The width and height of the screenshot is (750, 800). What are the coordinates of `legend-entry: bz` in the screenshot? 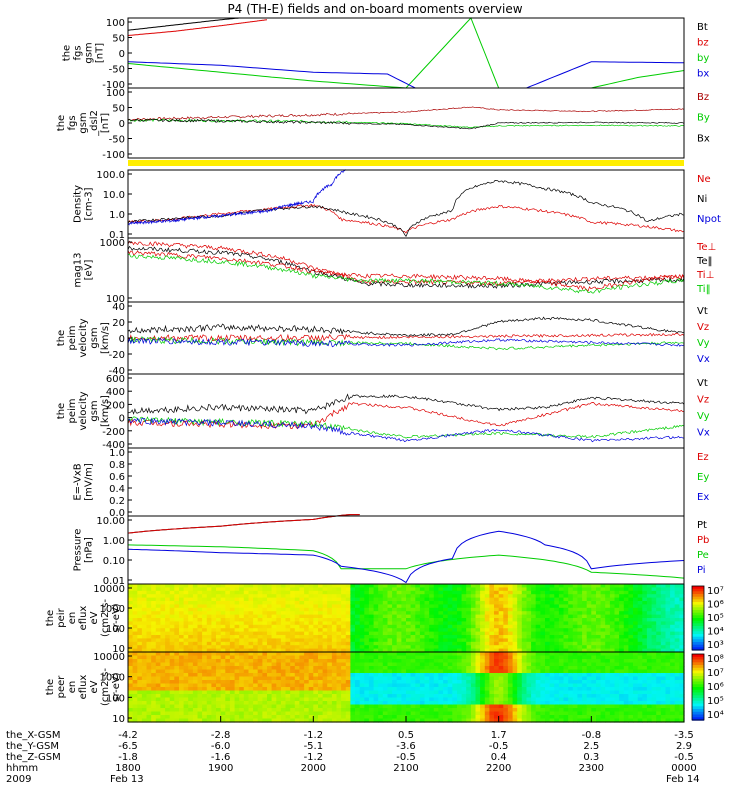 It's located at (703, 43).